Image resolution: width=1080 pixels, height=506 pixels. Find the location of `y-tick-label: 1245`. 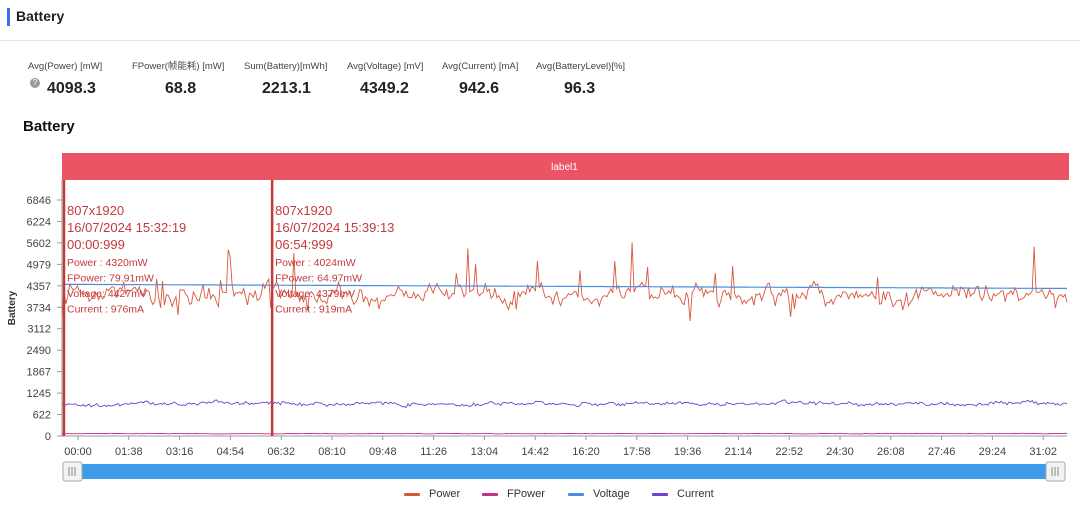

y-tick-label: 1245 is located at coordinates (39, 394).